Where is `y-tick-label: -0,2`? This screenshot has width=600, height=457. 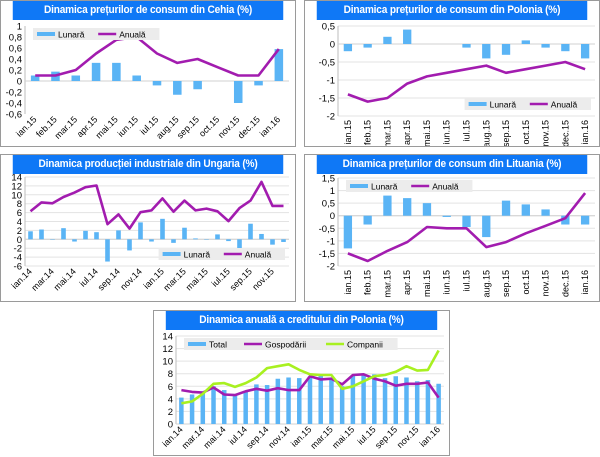
y-tick-label: -0,2 is located at coordinates (14, 93).